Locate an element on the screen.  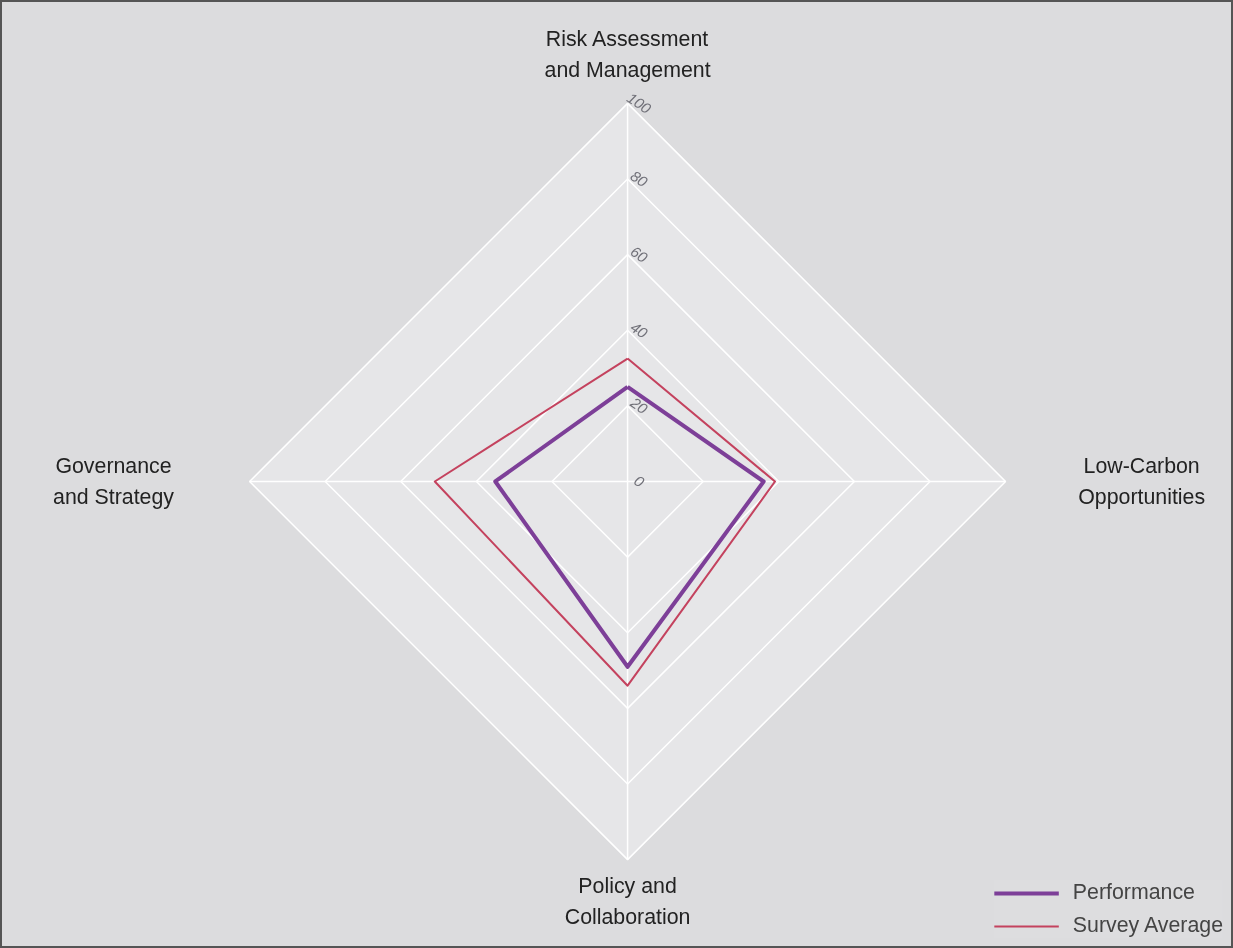
legend-label: Performance is located at coordinates (1133, 892).